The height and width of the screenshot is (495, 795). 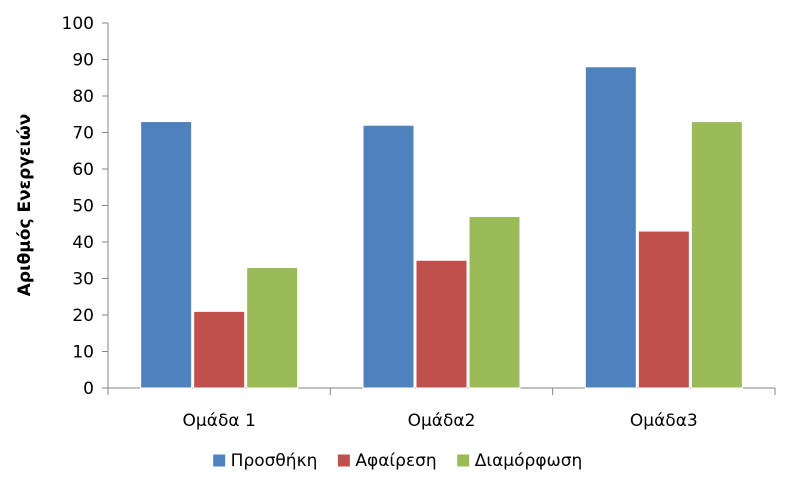 I want to click on legend-item: Προσθήκη, so click(x=265, y=461).